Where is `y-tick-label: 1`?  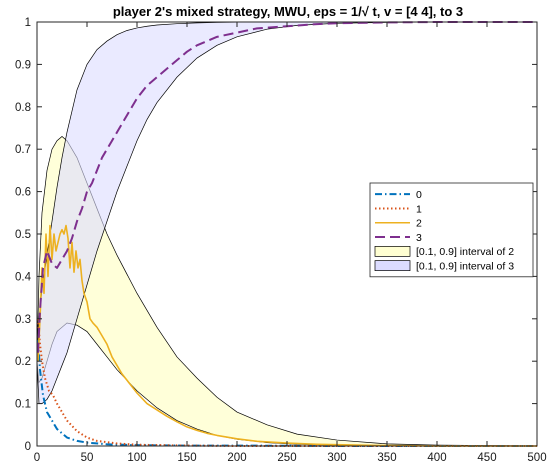 y-tick-label: 1 is located at coordinates (28, 23).